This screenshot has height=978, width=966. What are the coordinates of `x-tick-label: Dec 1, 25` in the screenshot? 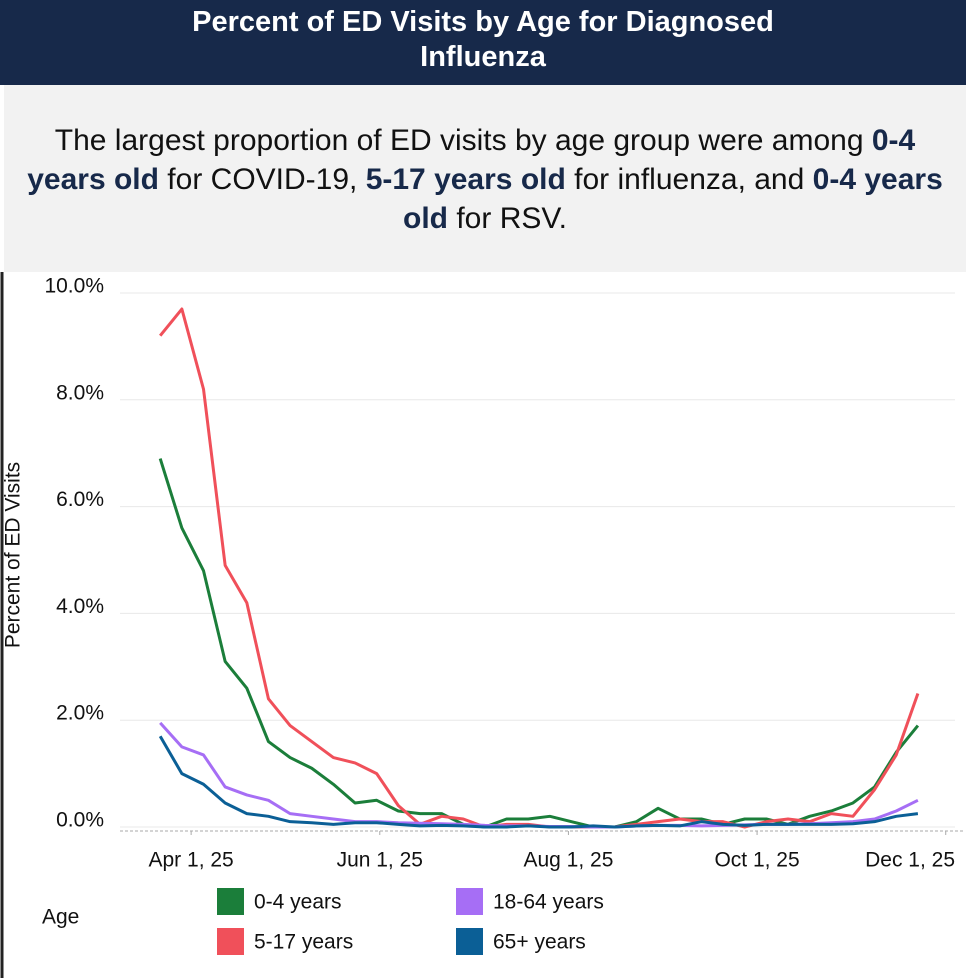 It's located at (910, 860).